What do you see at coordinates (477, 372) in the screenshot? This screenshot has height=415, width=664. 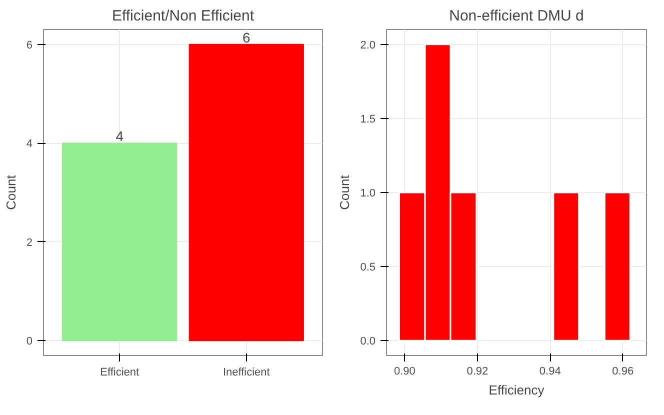 I see `x-tick-label: 0.92` at bounding box center [477, 372].